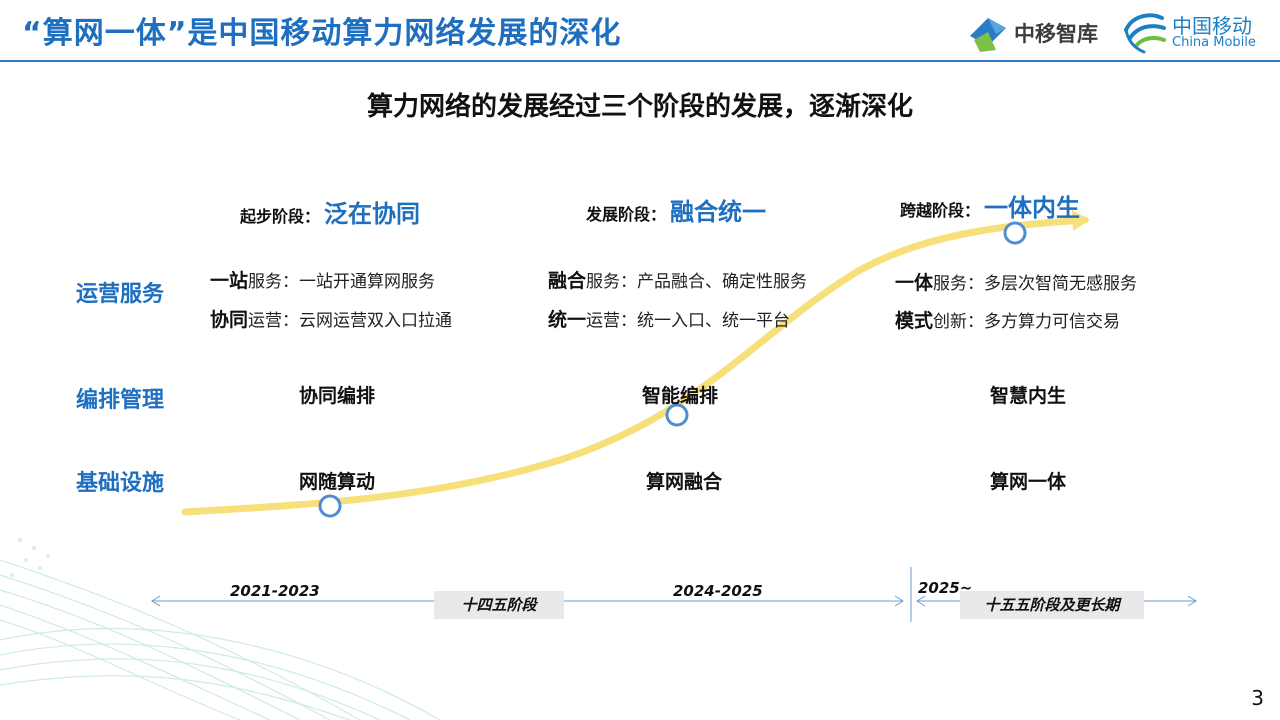  I want to click on curve-arrowhead, so click(1081, 220).